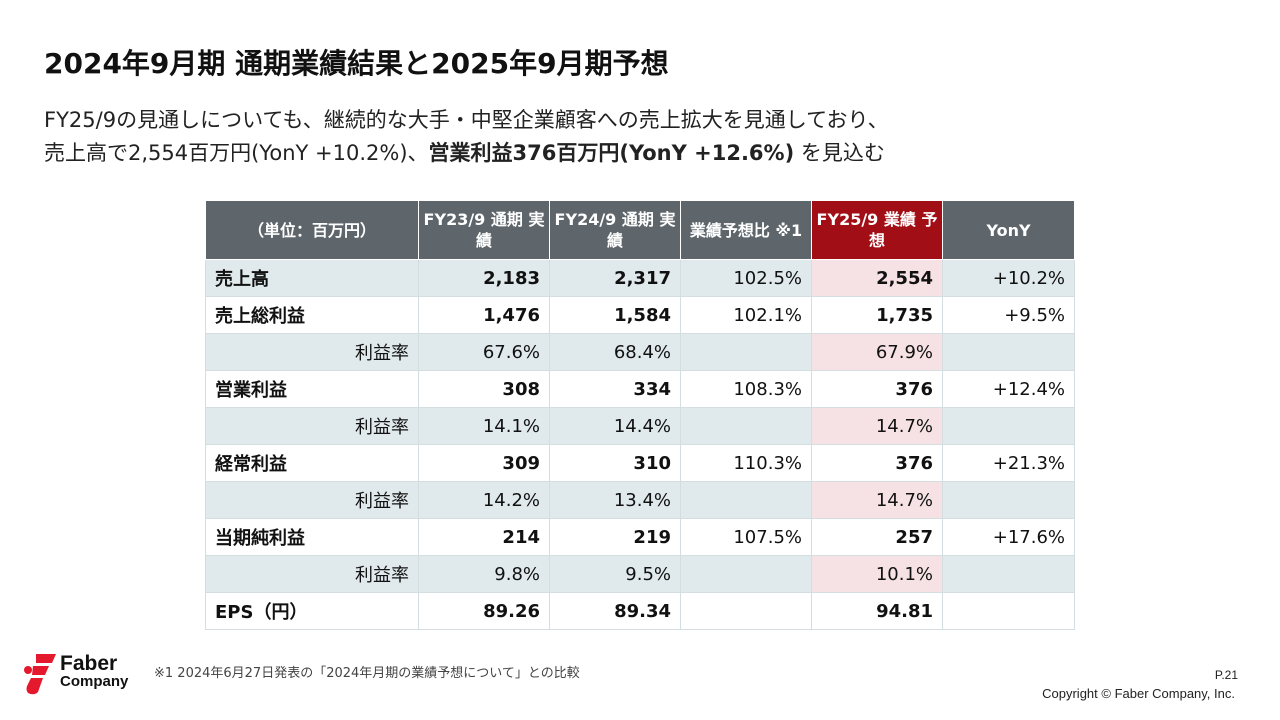  What do you see at coordinates (484, 352) in the screenshot?
I see `cell-fy23: 67.6%` at bounding box center [484, 352].